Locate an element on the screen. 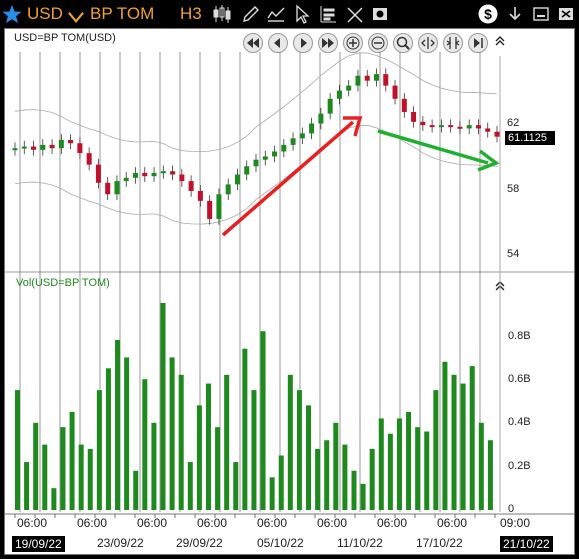  chevron-down-icon is located at coordinates (76, 17).